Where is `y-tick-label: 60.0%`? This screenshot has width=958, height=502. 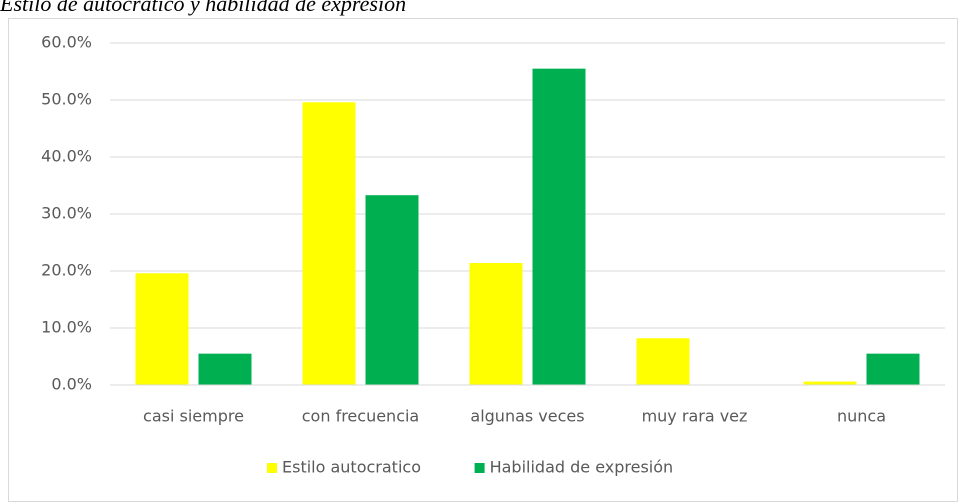 y-tick-label: 60.0% is located at coordinates (66, 42).